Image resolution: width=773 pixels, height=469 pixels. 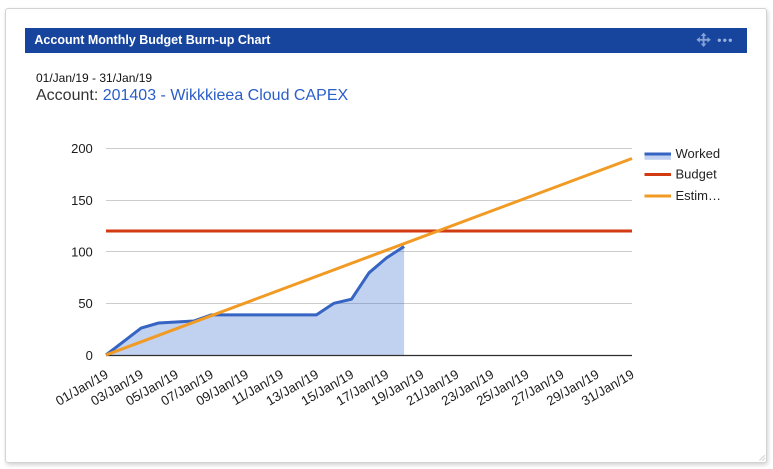 I want to click on svg-text: 100, so click(x=82, y=252).